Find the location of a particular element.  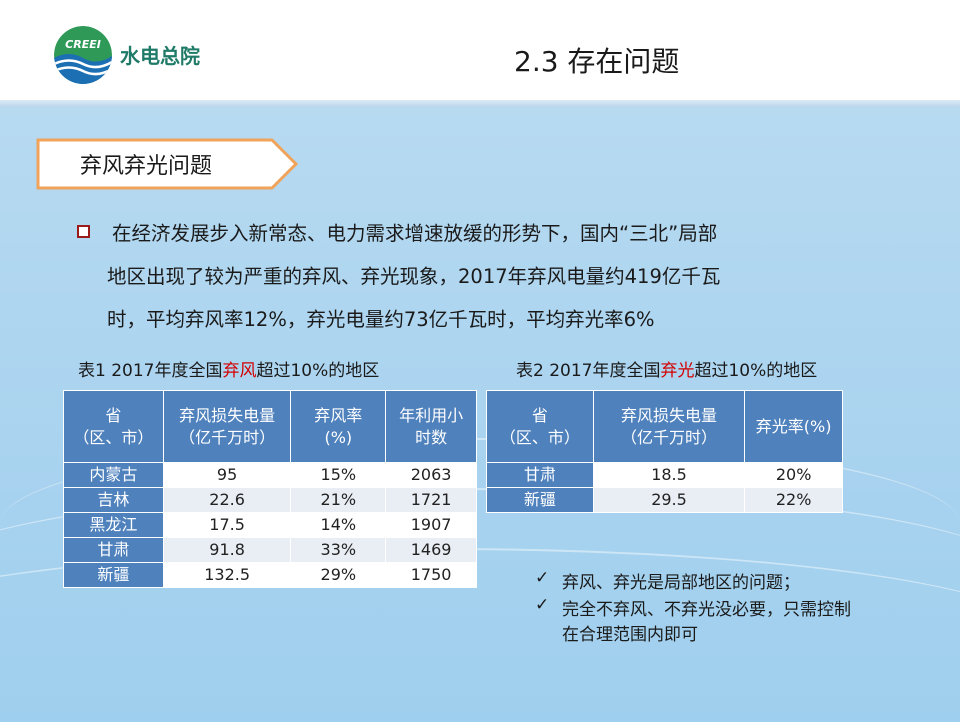

slide-header: CREEI 水电总院 2.3 存在问题 is located at coordinates (480, 53).